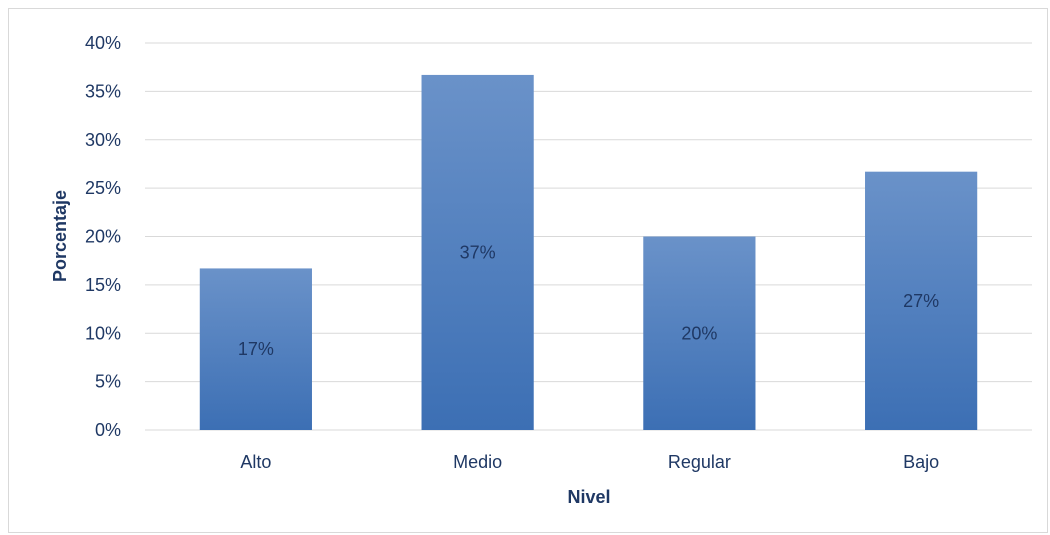 The width and height of the screenshot is (1050, 535). What do you see at coordinates (60, 236) in the screenshot?
I see `y-axis-title: Porcentaje` at bounding box center [60, 236].